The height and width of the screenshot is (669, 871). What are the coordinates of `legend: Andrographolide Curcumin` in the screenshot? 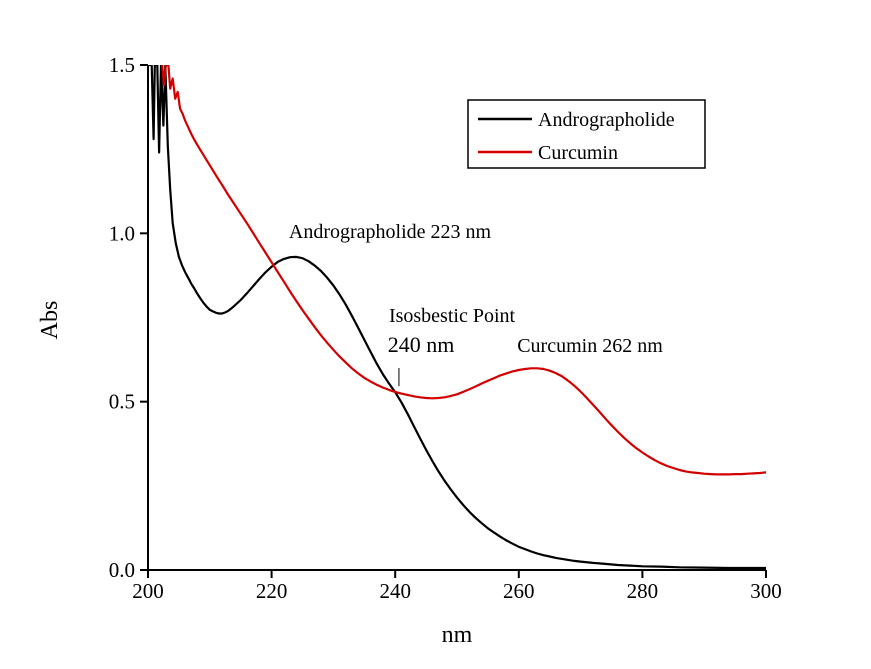 It's located at (586, 134).